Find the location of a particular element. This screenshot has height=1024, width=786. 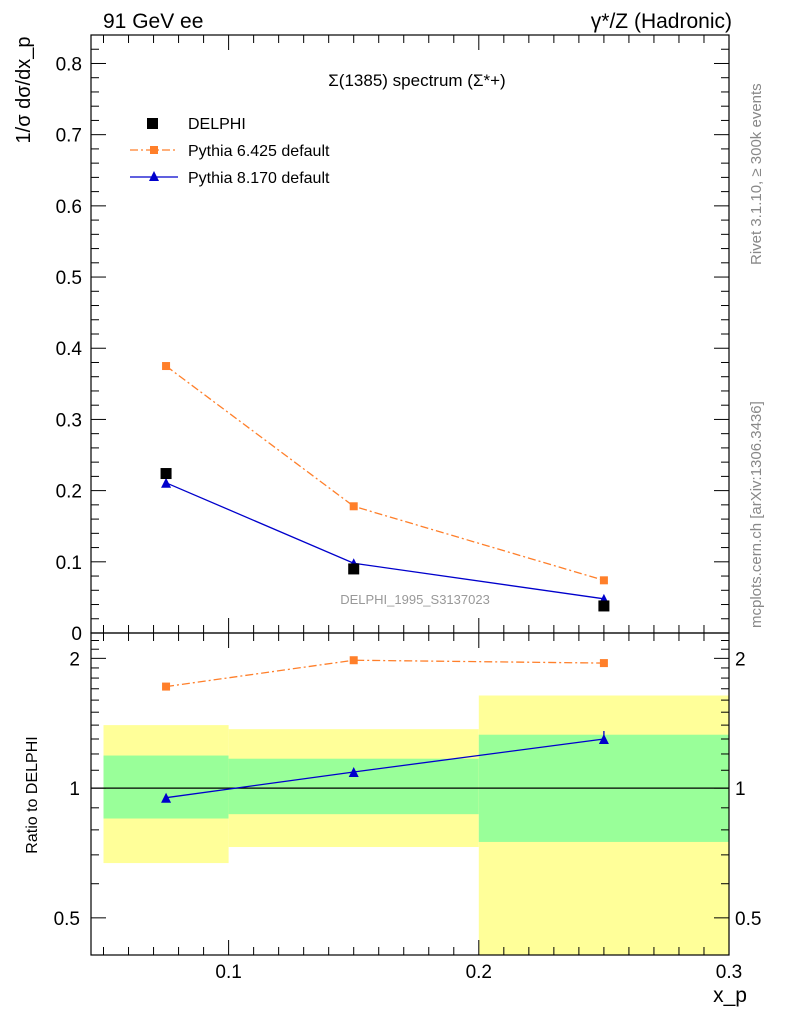

chart-title: Σ(1385) spectrum (Σ*+) is located at coordinates (416, 80).